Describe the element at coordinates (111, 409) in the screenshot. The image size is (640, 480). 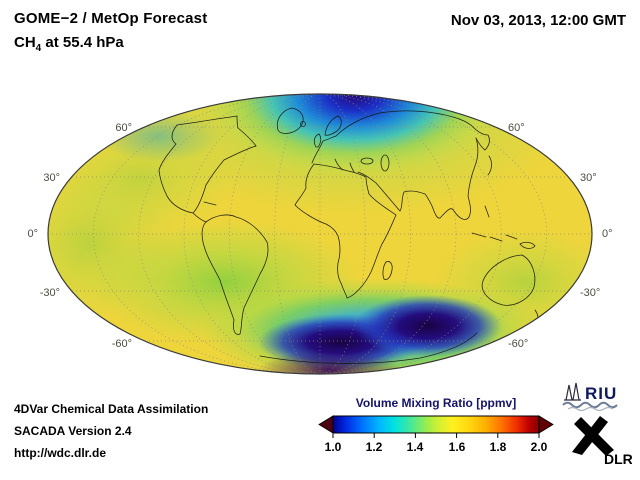
I see `credit-line-assimilation: 4DVar Chemical Data Assimilation` at that location.